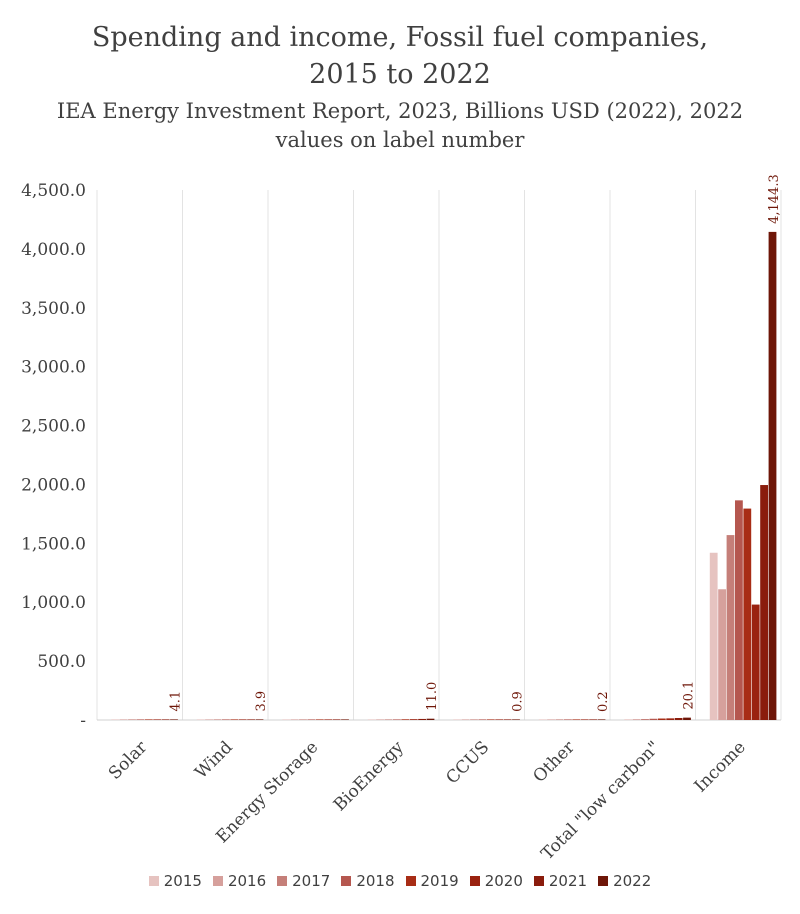 The height and width of the screenshot is (914, 800). Describe the element at coordinates (439, 881) in the screenshot. I see `legend-label: 2019` at that location.